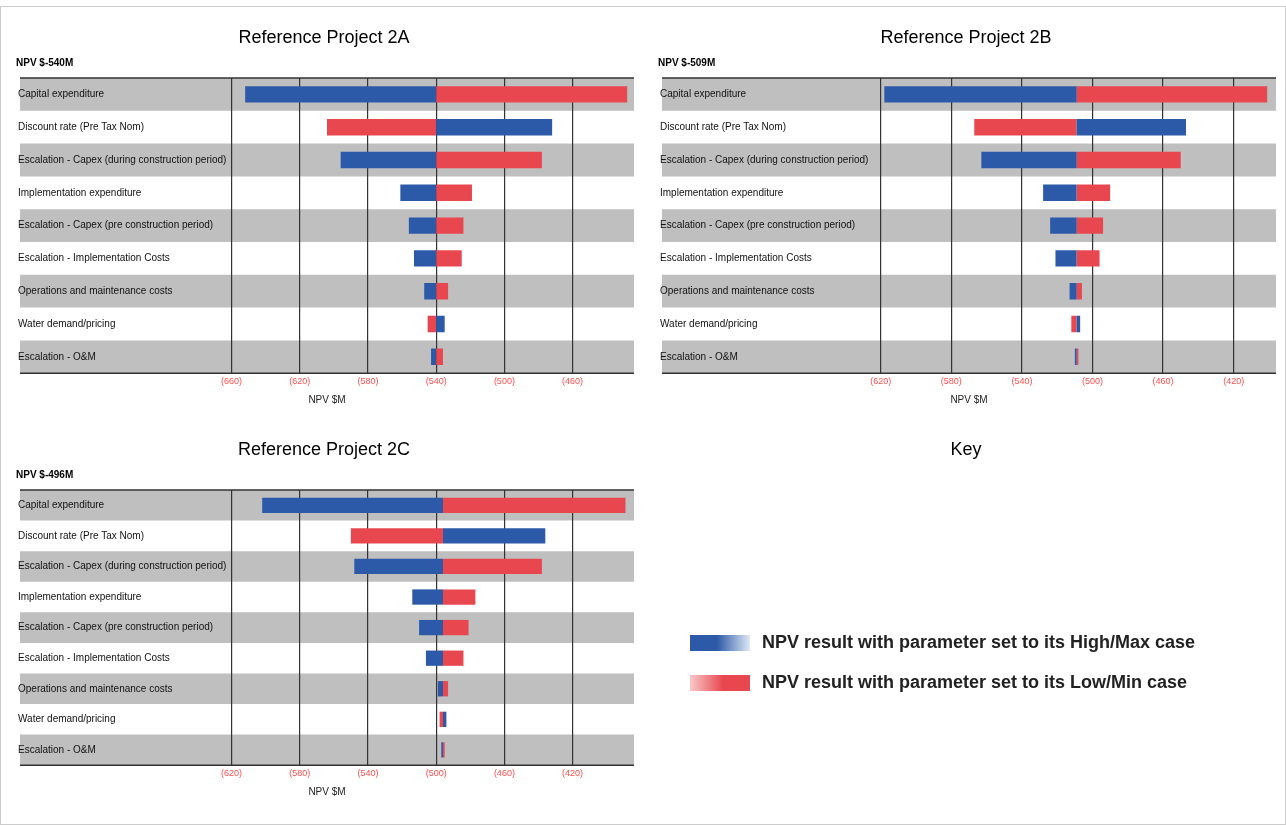  Describe the element at coordinates (45, 63) in the screenshot. I see `chart-subtitle: NPV $-540M` at that location.